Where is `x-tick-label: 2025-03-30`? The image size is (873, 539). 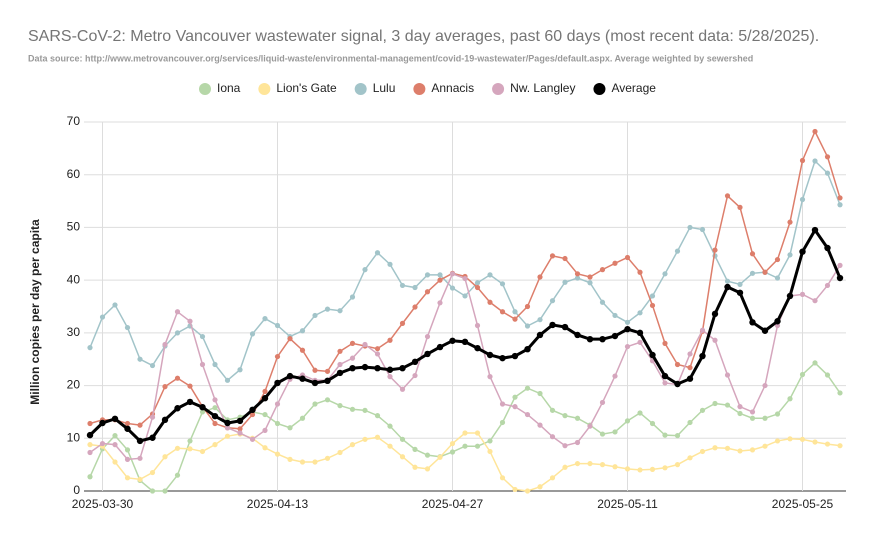
x-tick-label: 2025-03-30 is located at coordinates (103, 504).